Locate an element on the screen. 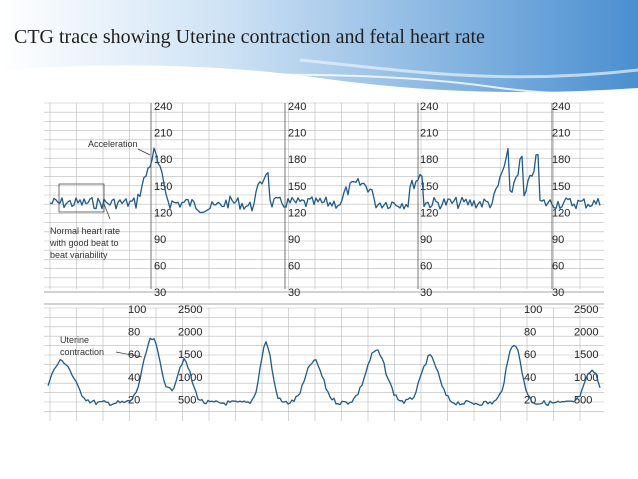 This screenshot has width=638, height=479. acceleration-label: Acceleration is located at coordinates (113, 144).